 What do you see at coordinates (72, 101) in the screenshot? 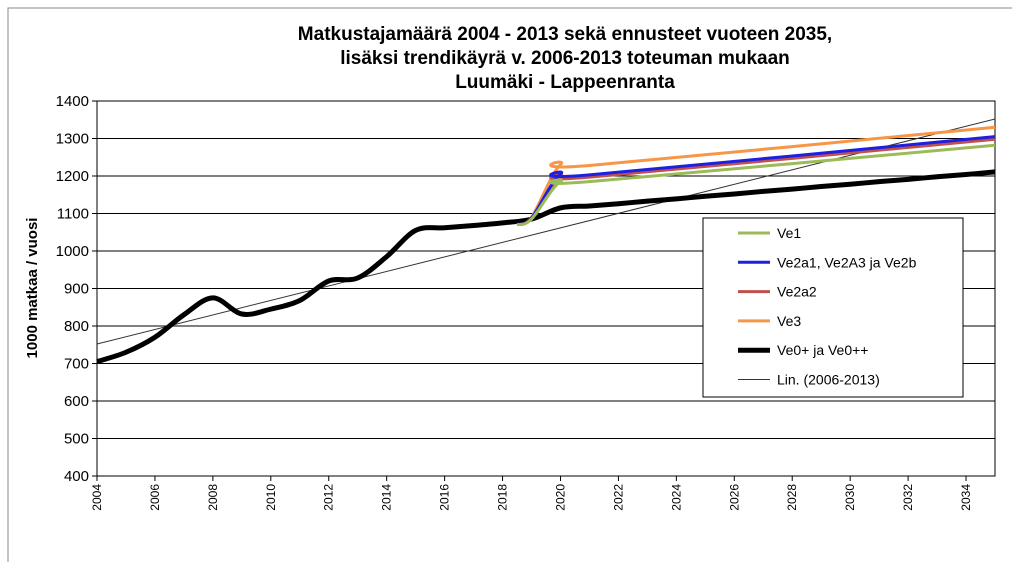
I see `y-tick-label: 1400` at bounding box center [72, 101].